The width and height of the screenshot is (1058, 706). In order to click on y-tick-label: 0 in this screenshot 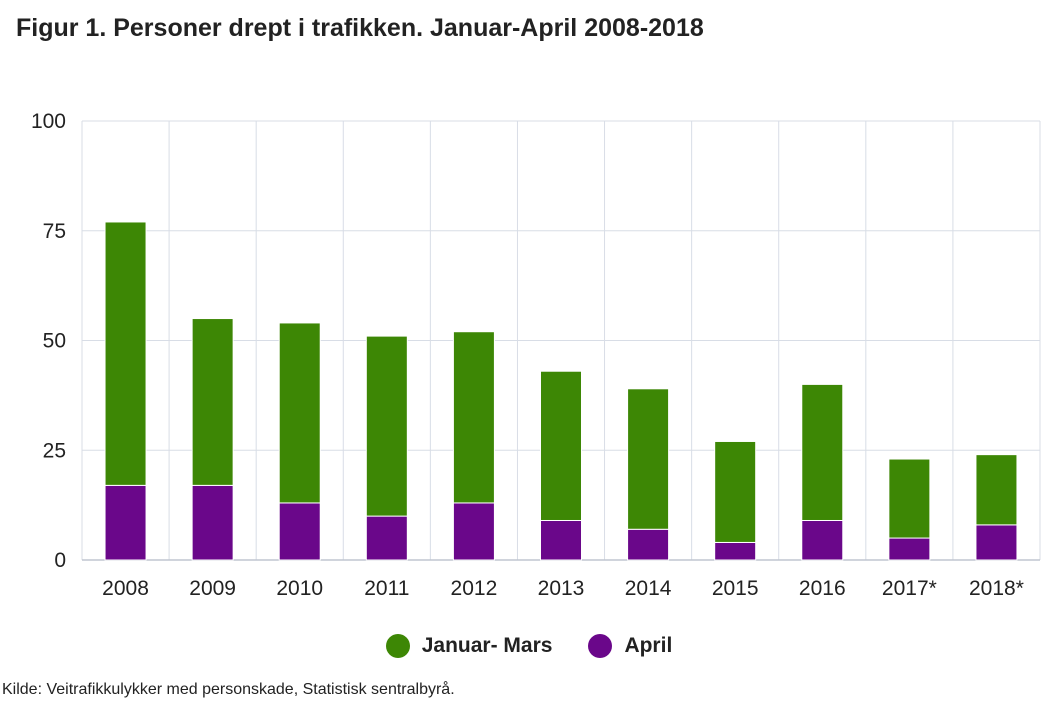, I will do `click(60, 560)`.